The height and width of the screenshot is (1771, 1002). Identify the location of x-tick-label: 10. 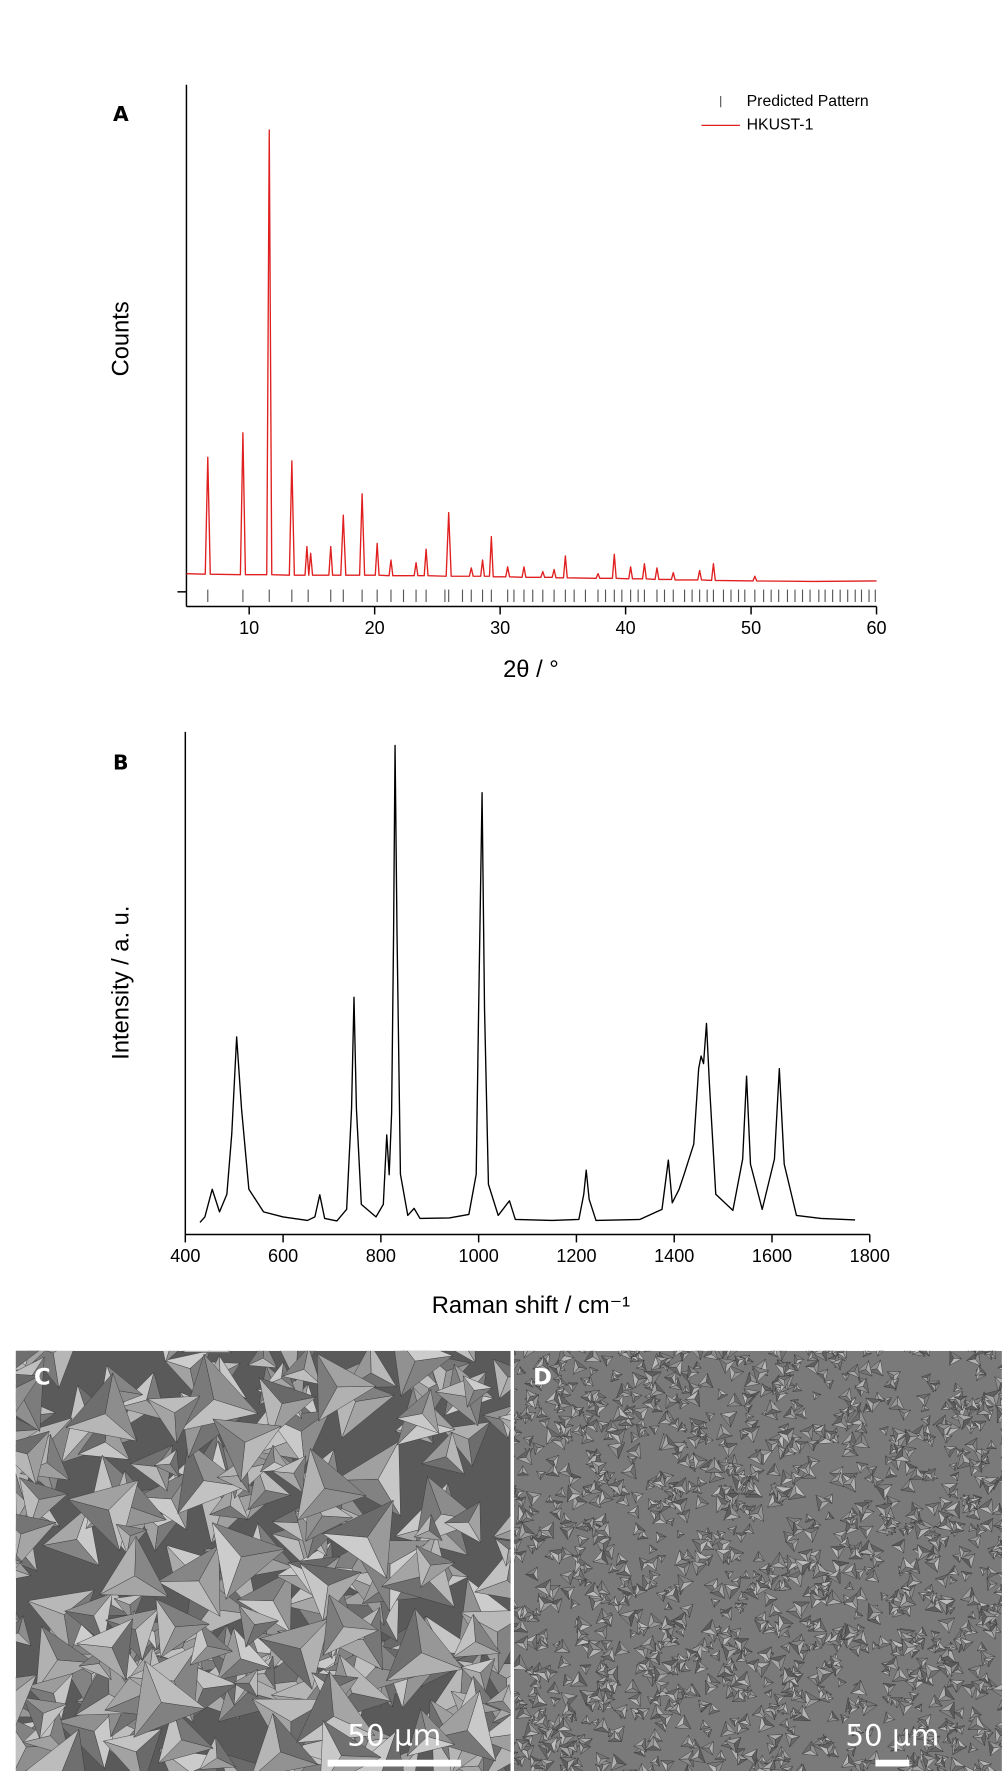
(249, 628).